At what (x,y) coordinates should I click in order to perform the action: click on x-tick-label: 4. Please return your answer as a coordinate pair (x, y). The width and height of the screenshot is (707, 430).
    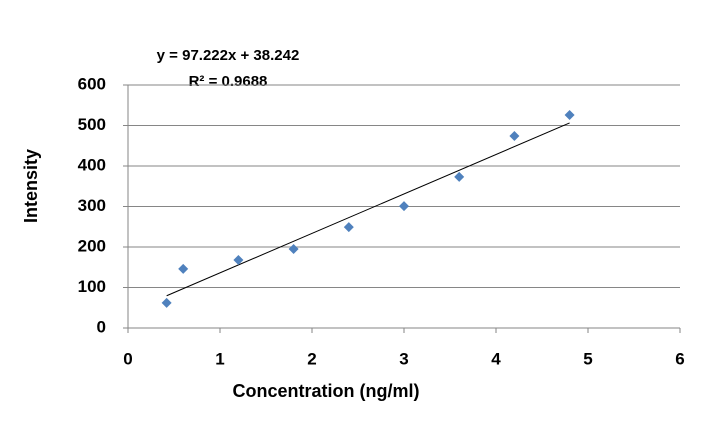
    Looking at the image, I should click on (496, 358).